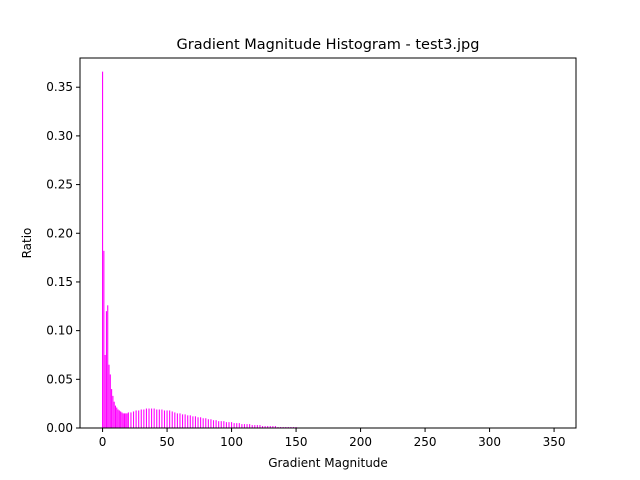 The height and width of the screenshot is (480, 640). I want to click on chart-title: Gradient Magnitude Histogram - test3.jpg, so click(328, 45).